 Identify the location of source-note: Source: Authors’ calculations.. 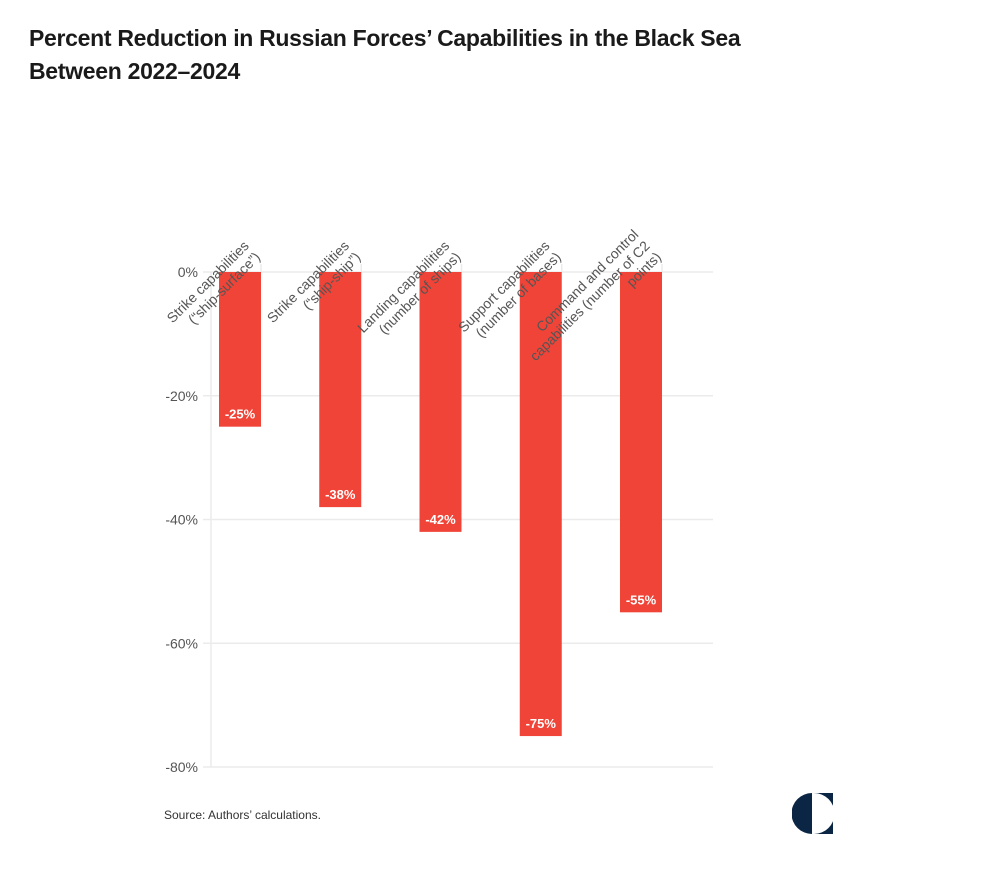
(242, 815).